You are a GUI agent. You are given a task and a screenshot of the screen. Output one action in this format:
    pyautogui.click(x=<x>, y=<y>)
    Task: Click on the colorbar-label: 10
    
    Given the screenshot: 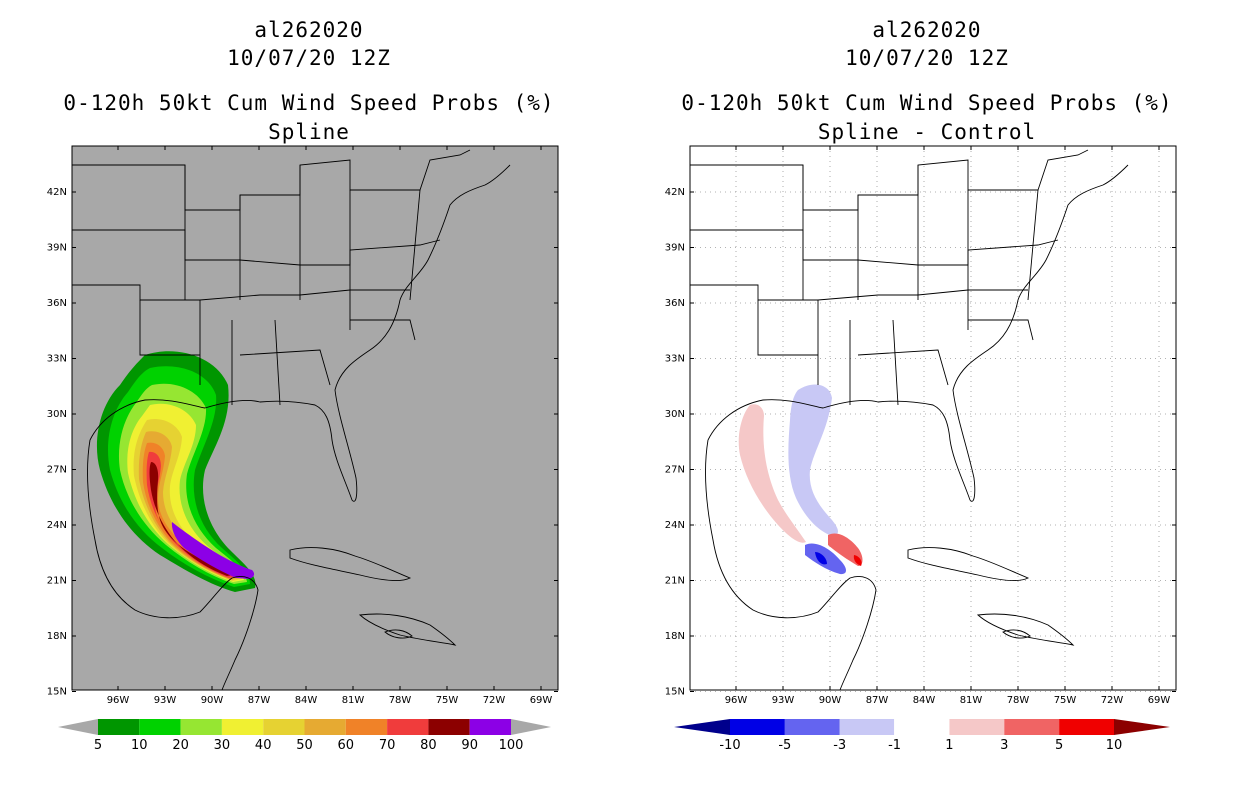 What is the action you would take?
    pyautogui.click(x=139, y=745)
    